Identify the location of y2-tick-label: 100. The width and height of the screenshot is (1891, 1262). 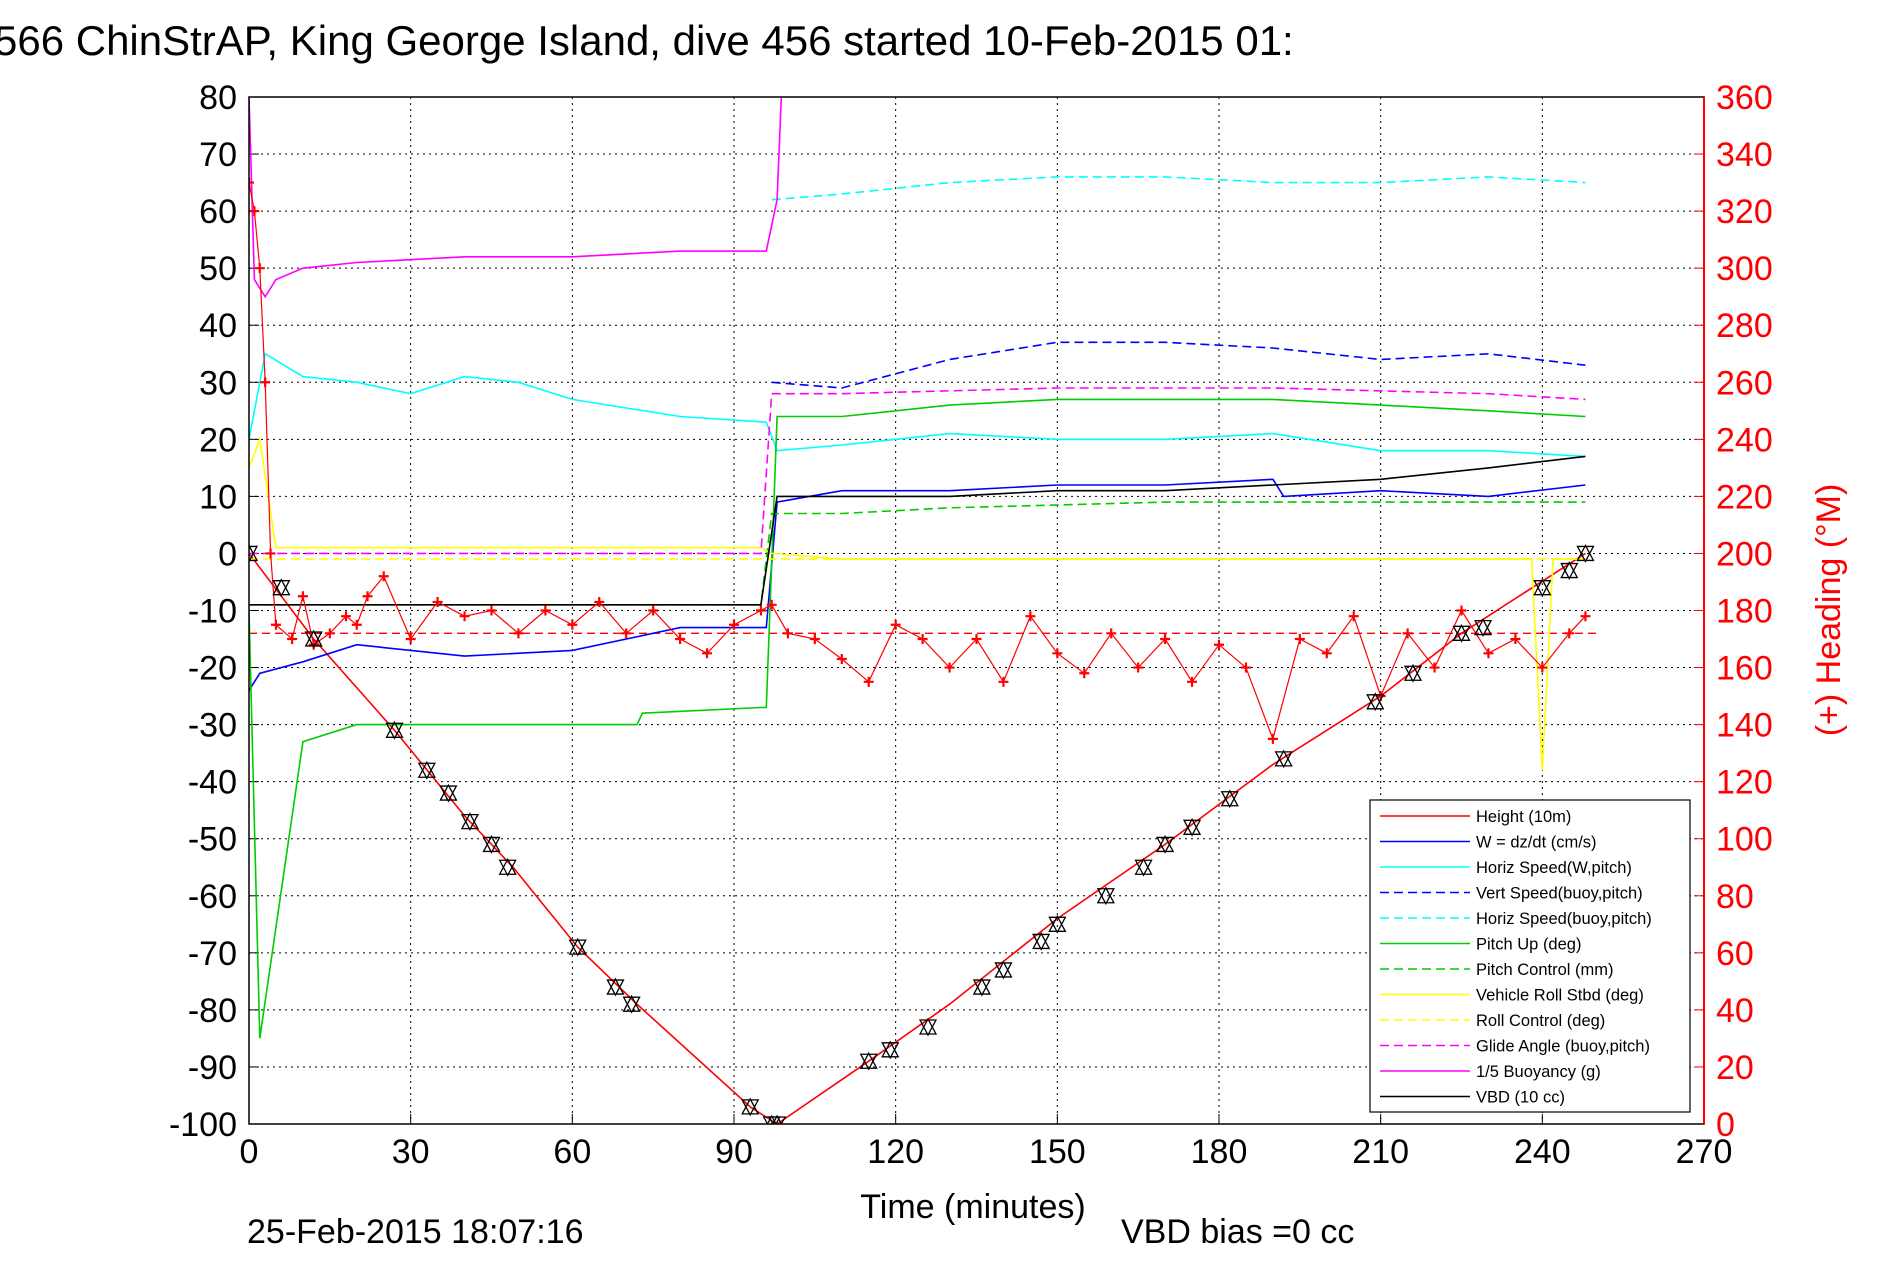
(1744, 840).